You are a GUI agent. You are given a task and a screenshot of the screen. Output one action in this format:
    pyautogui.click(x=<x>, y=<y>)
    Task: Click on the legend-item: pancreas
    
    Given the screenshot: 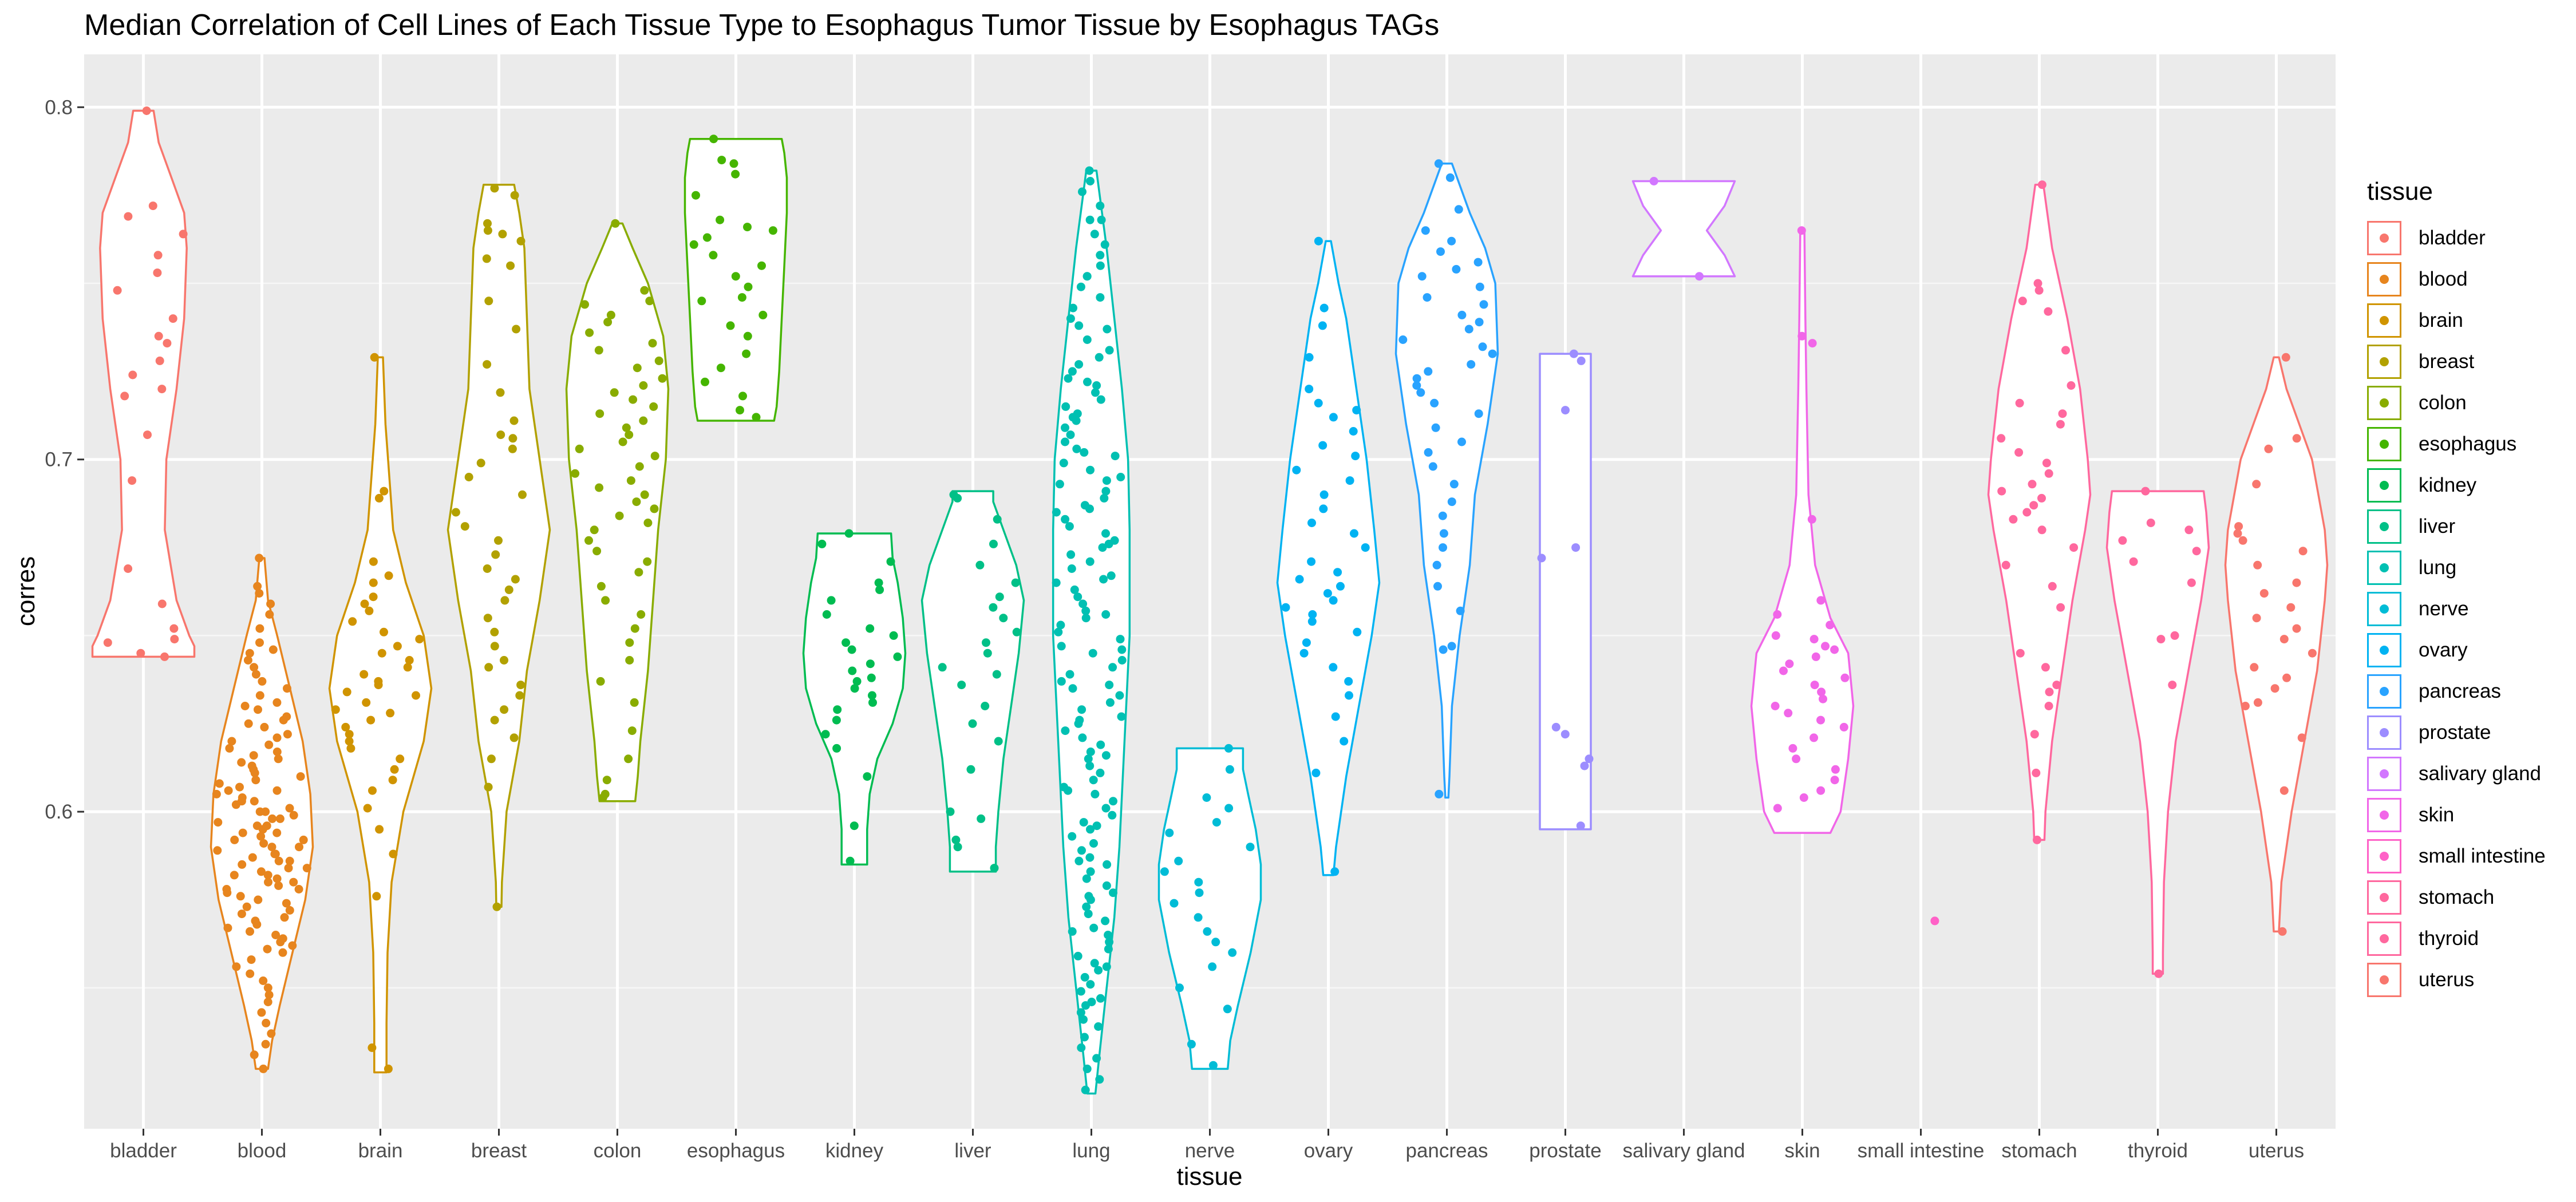 What is the action you would take?
    pyautogui.click(x=2456, y=692)
    